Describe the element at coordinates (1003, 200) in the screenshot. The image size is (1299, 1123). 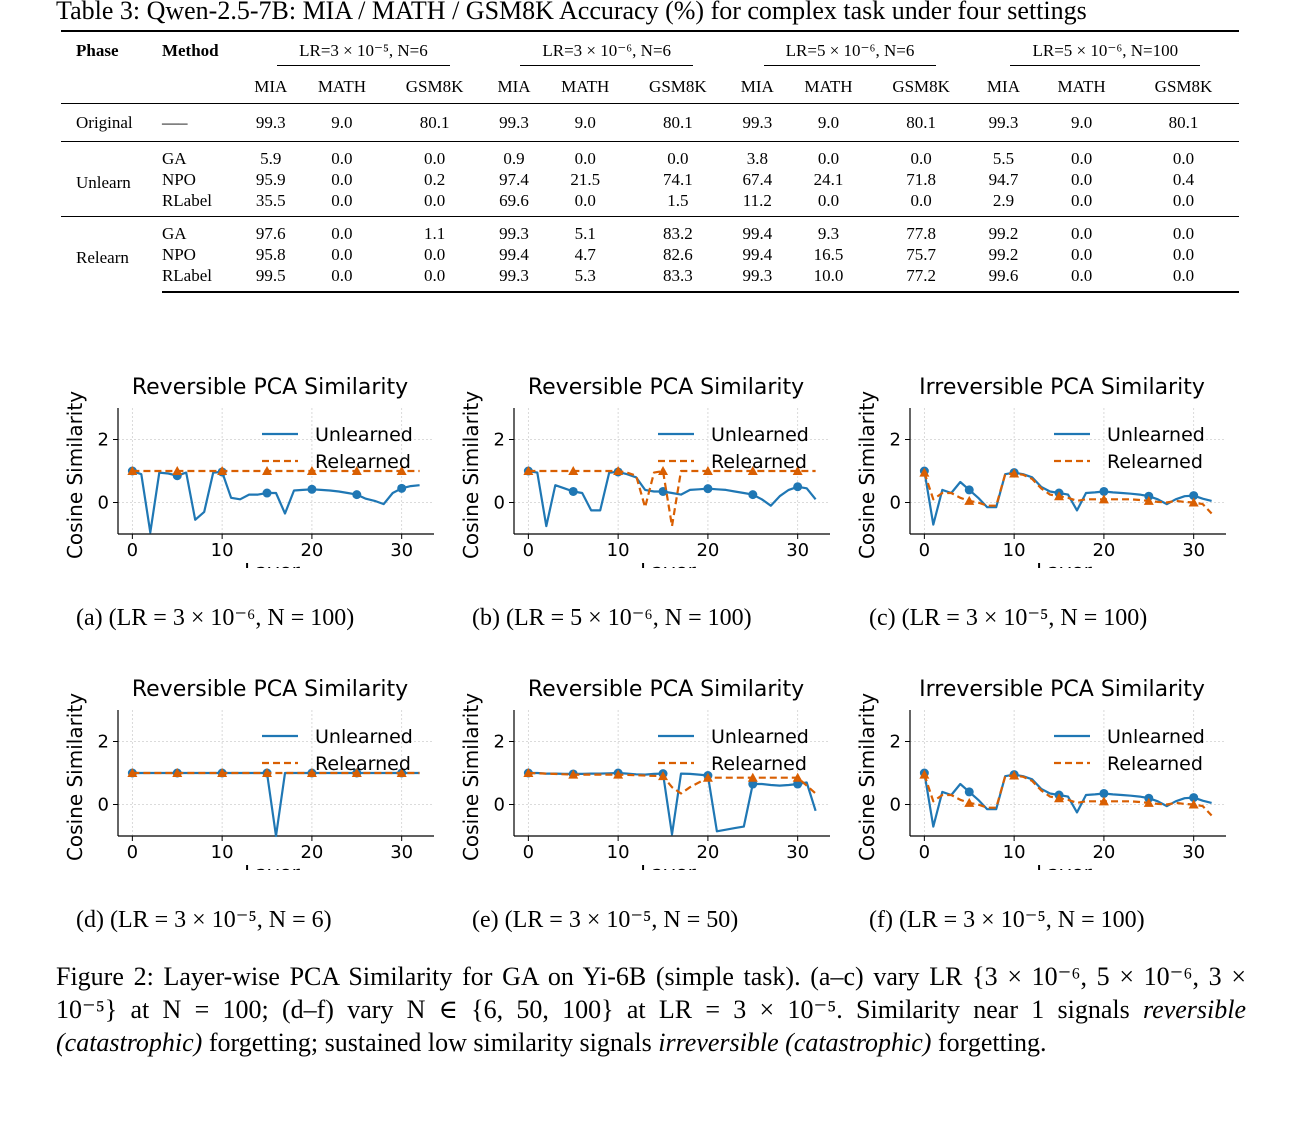
I see `value-cell: 2.9` at that location.